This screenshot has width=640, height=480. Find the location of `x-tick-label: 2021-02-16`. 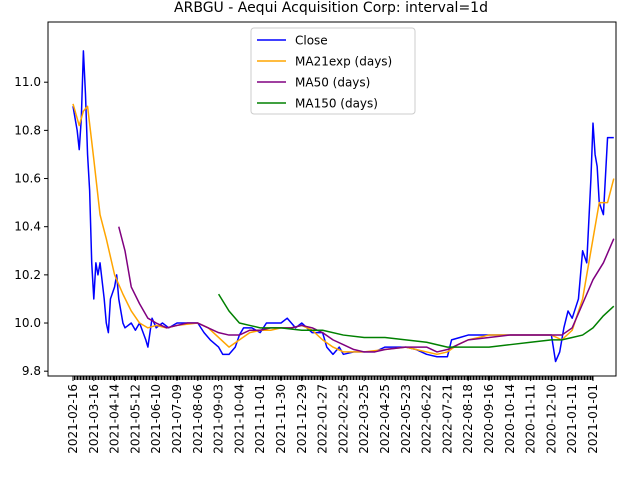

x-tick-label: 2021-02-16 is located at coordinates (73, 419).